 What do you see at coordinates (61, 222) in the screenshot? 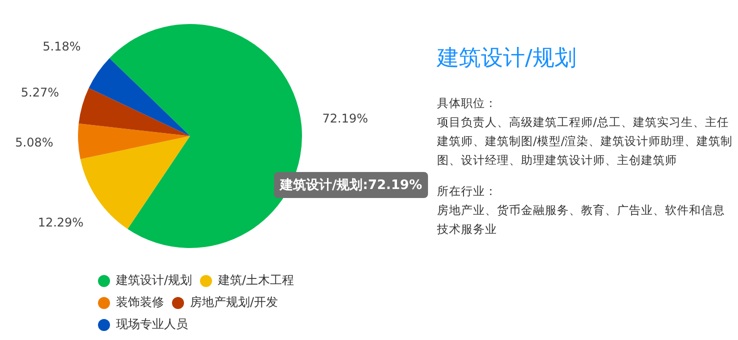
I see `data-label: 12.29%` at bounding box center [61, 222].